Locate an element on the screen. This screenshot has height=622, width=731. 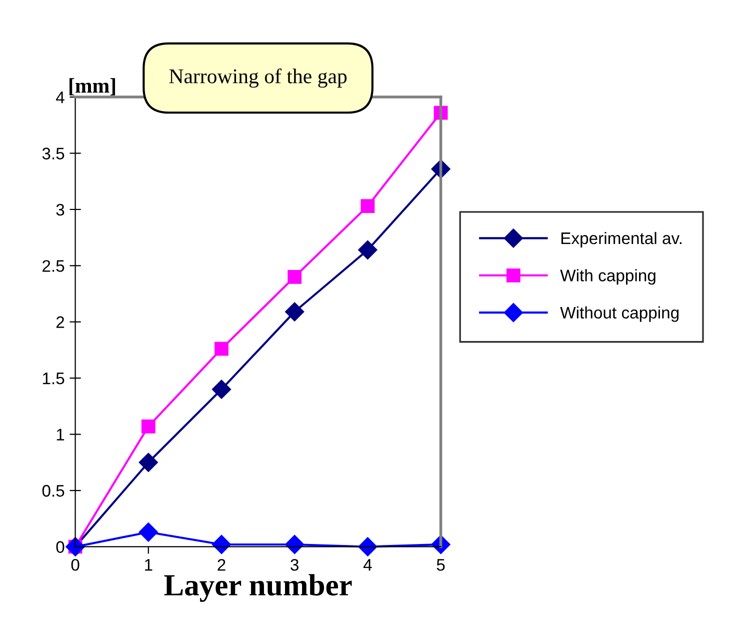
y-tick-label: 2.5 is located at coordinates (53, 266).